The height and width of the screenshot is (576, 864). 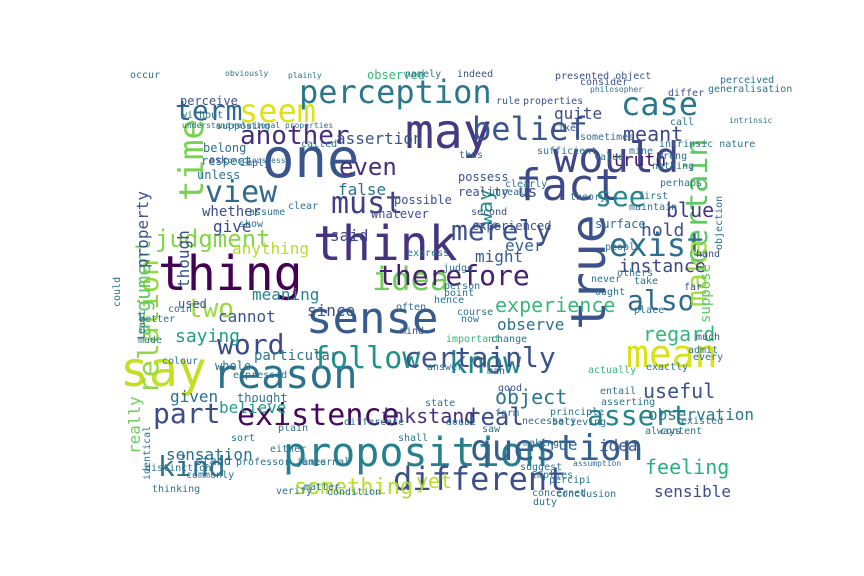 What do you see at coordinates (507, 192) in the screenshot?
I see `cloud-word: unreal` at bounding box center [507, 192].